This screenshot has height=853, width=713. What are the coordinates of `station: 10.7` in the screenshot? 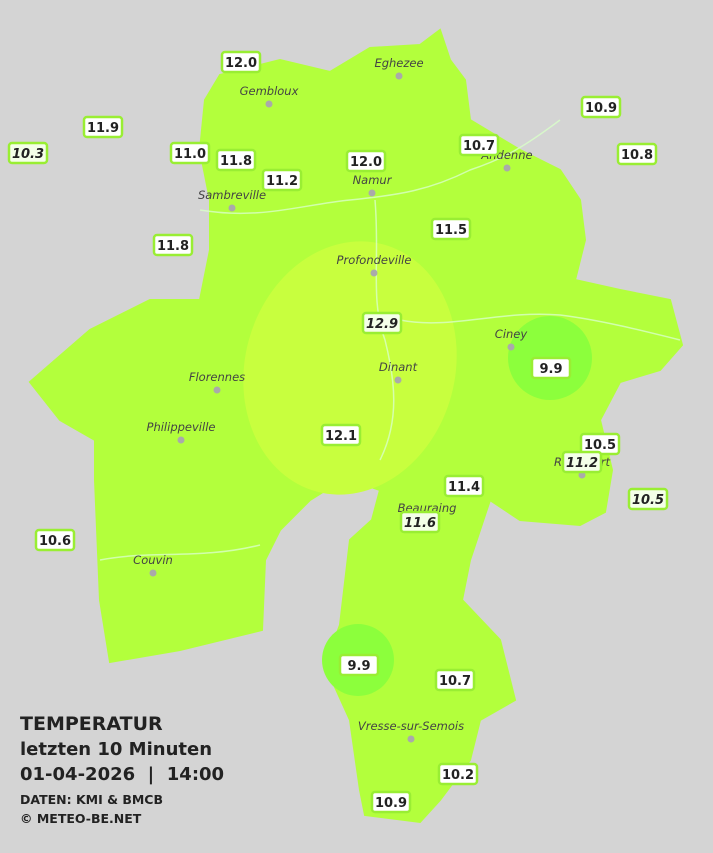 It's located at (479, 145).